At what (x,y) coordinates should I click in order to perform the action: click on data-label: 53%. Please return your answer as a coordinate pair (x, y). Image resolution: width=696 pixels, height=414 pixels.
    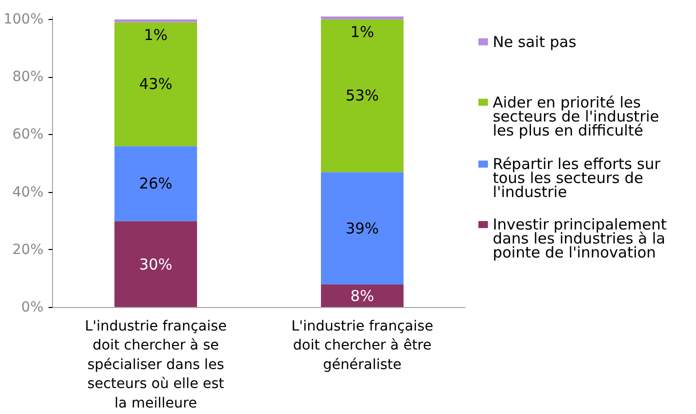
    Looking at the image, I should click on (362, 95).